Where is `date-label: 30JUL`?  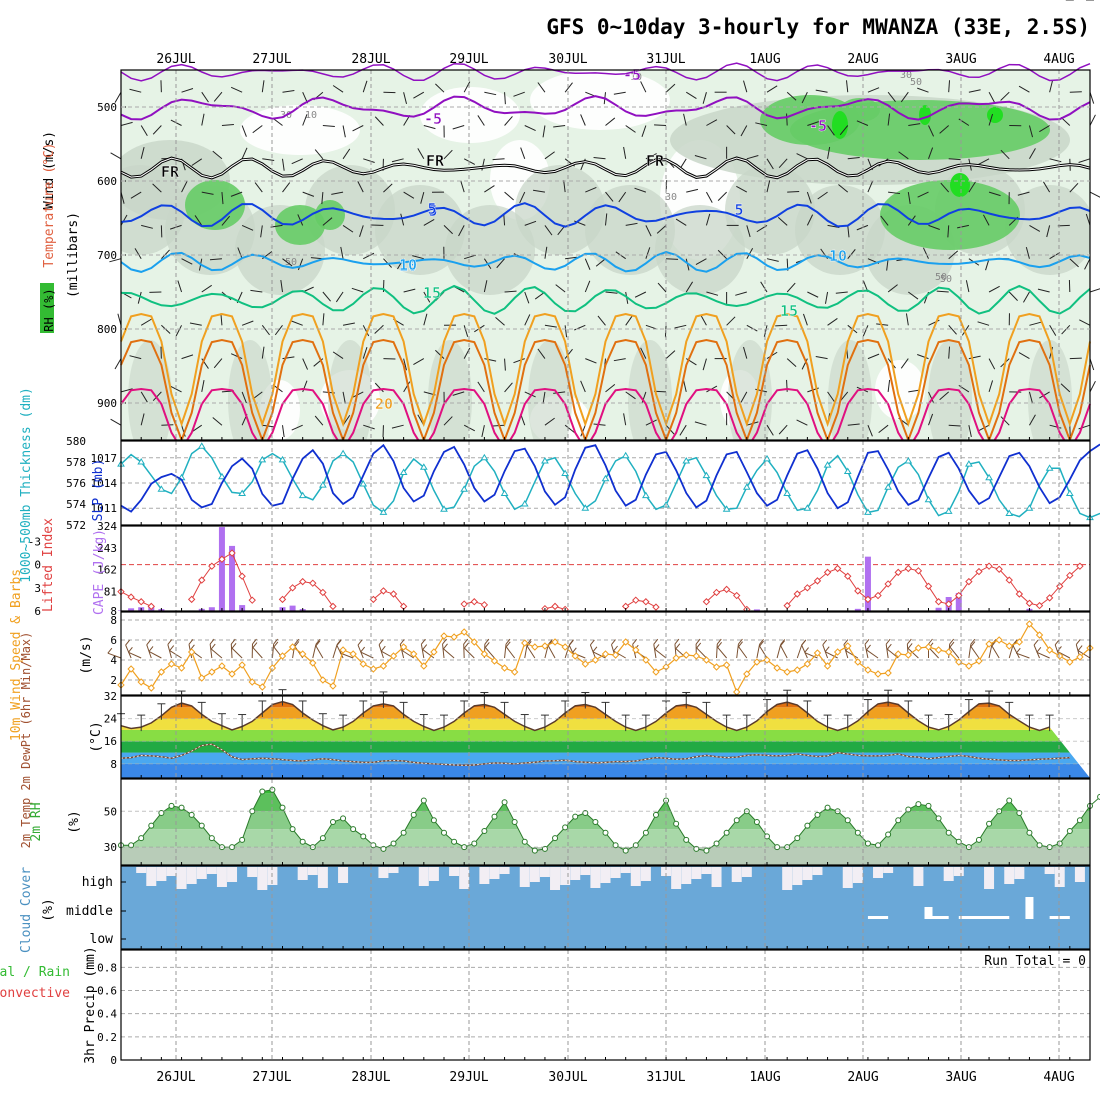
date-label: 30JUL is located at coordinates (567, 59).